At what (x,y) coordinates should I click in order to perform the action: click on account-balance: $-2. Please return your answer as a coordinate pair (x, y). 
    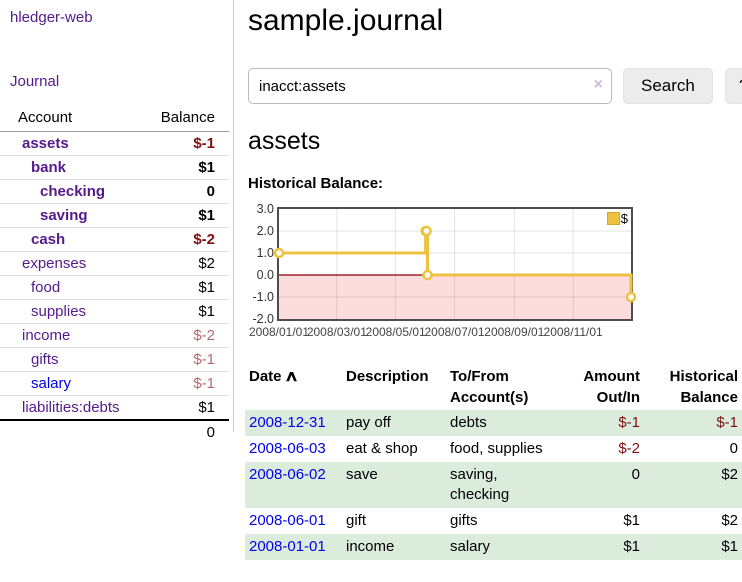
    Looking at the image, I should click on (204, 335).